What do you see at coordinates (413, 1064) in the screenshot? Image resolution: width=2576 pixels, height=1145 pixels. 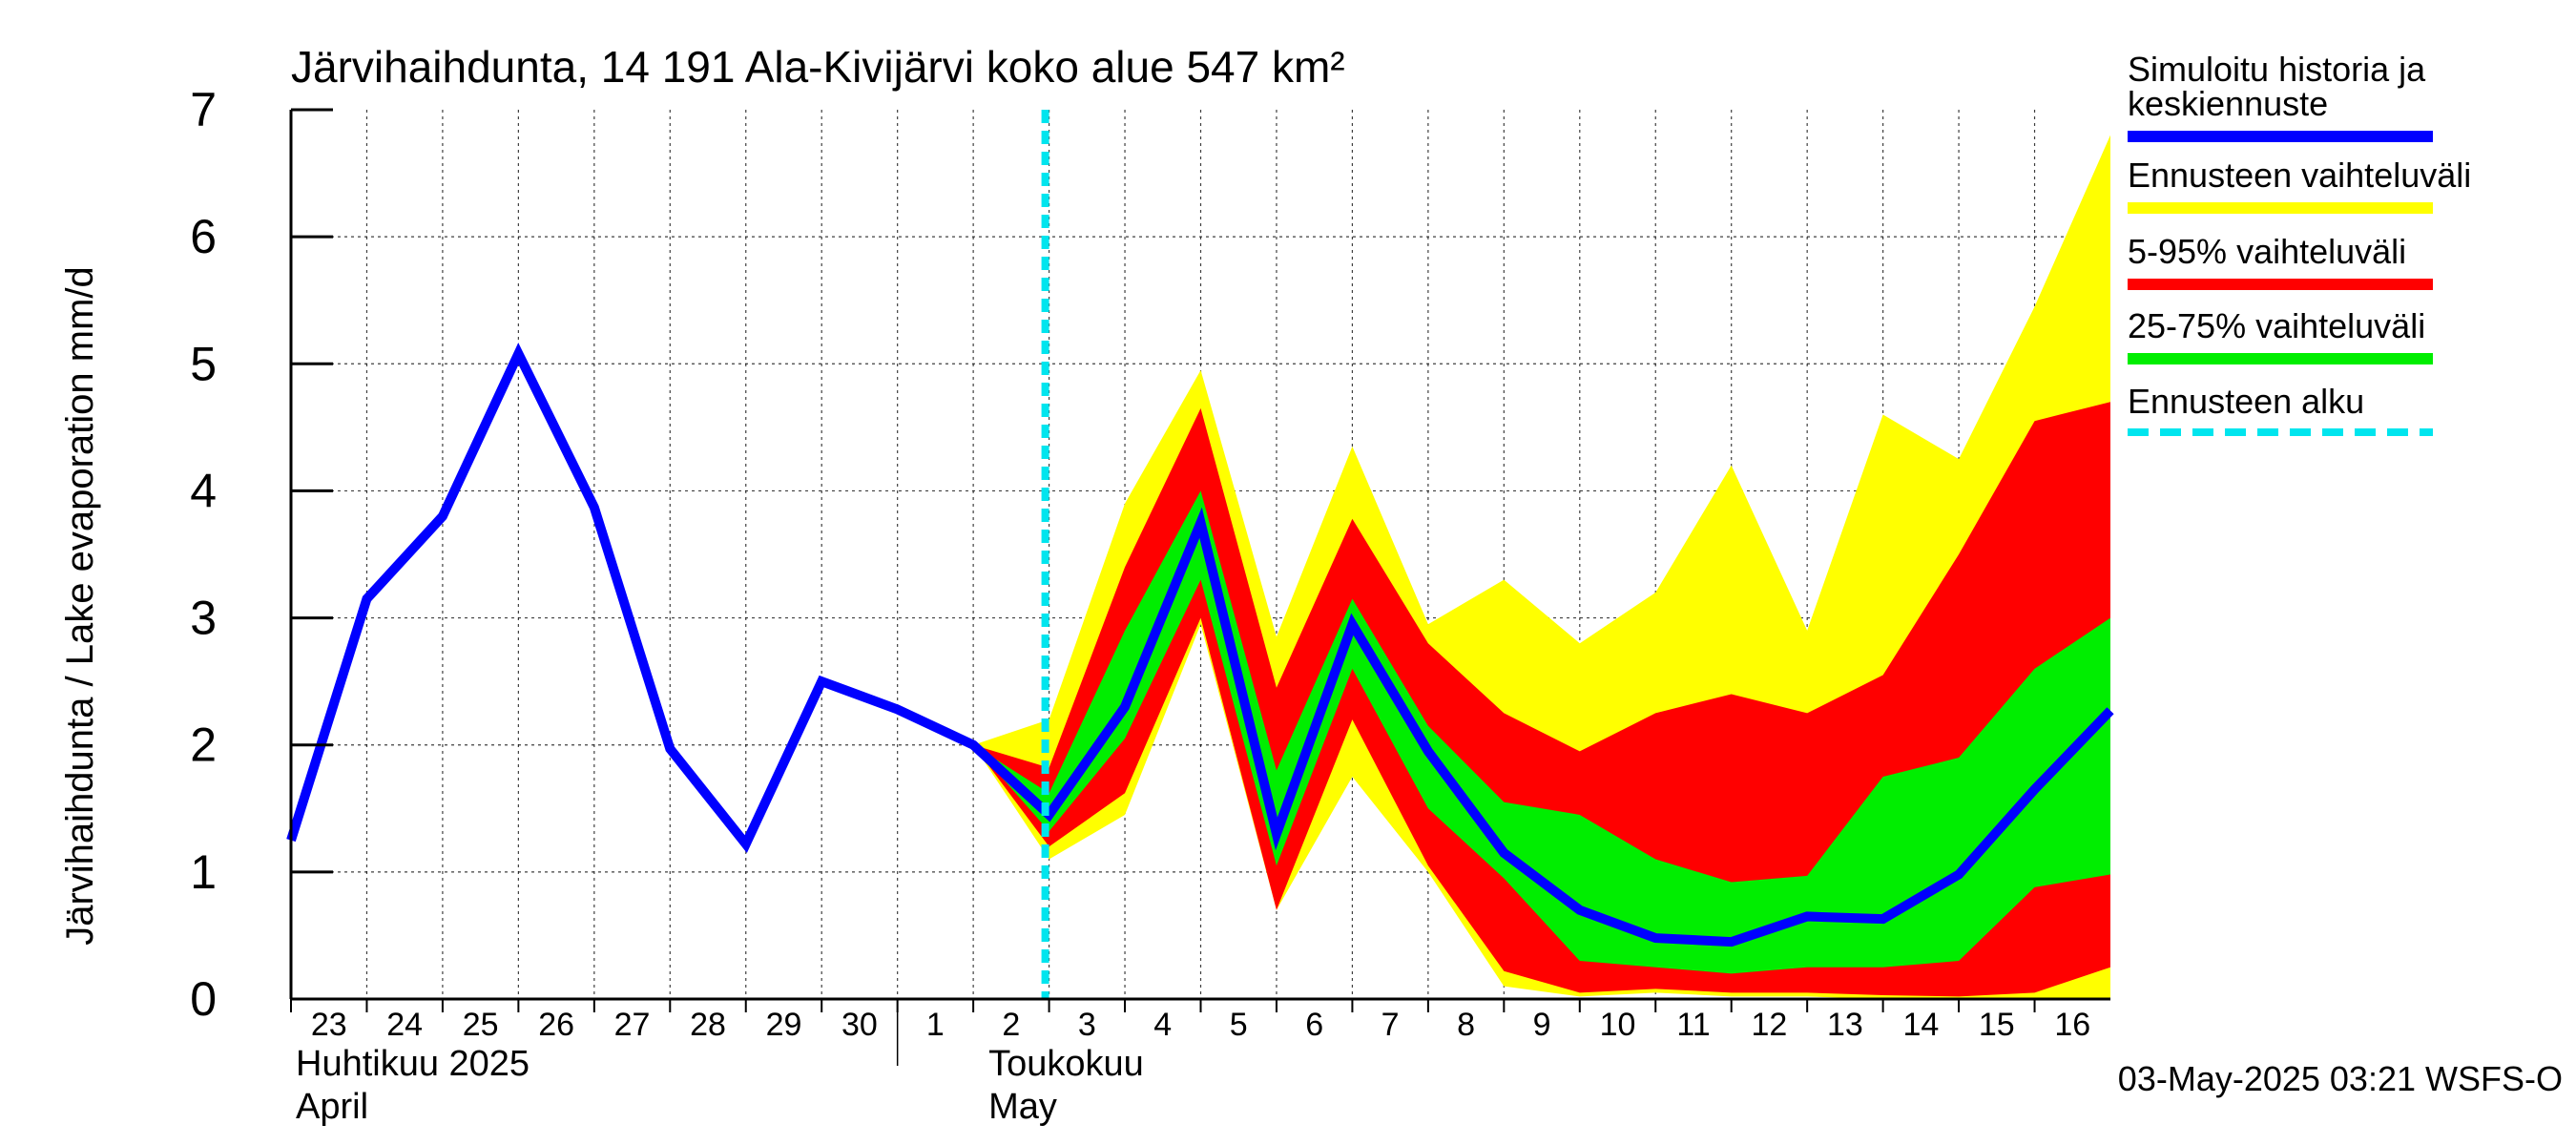 I see `month-label-fi: Huhtikuu 2025` at bounding box center [413, 1064].